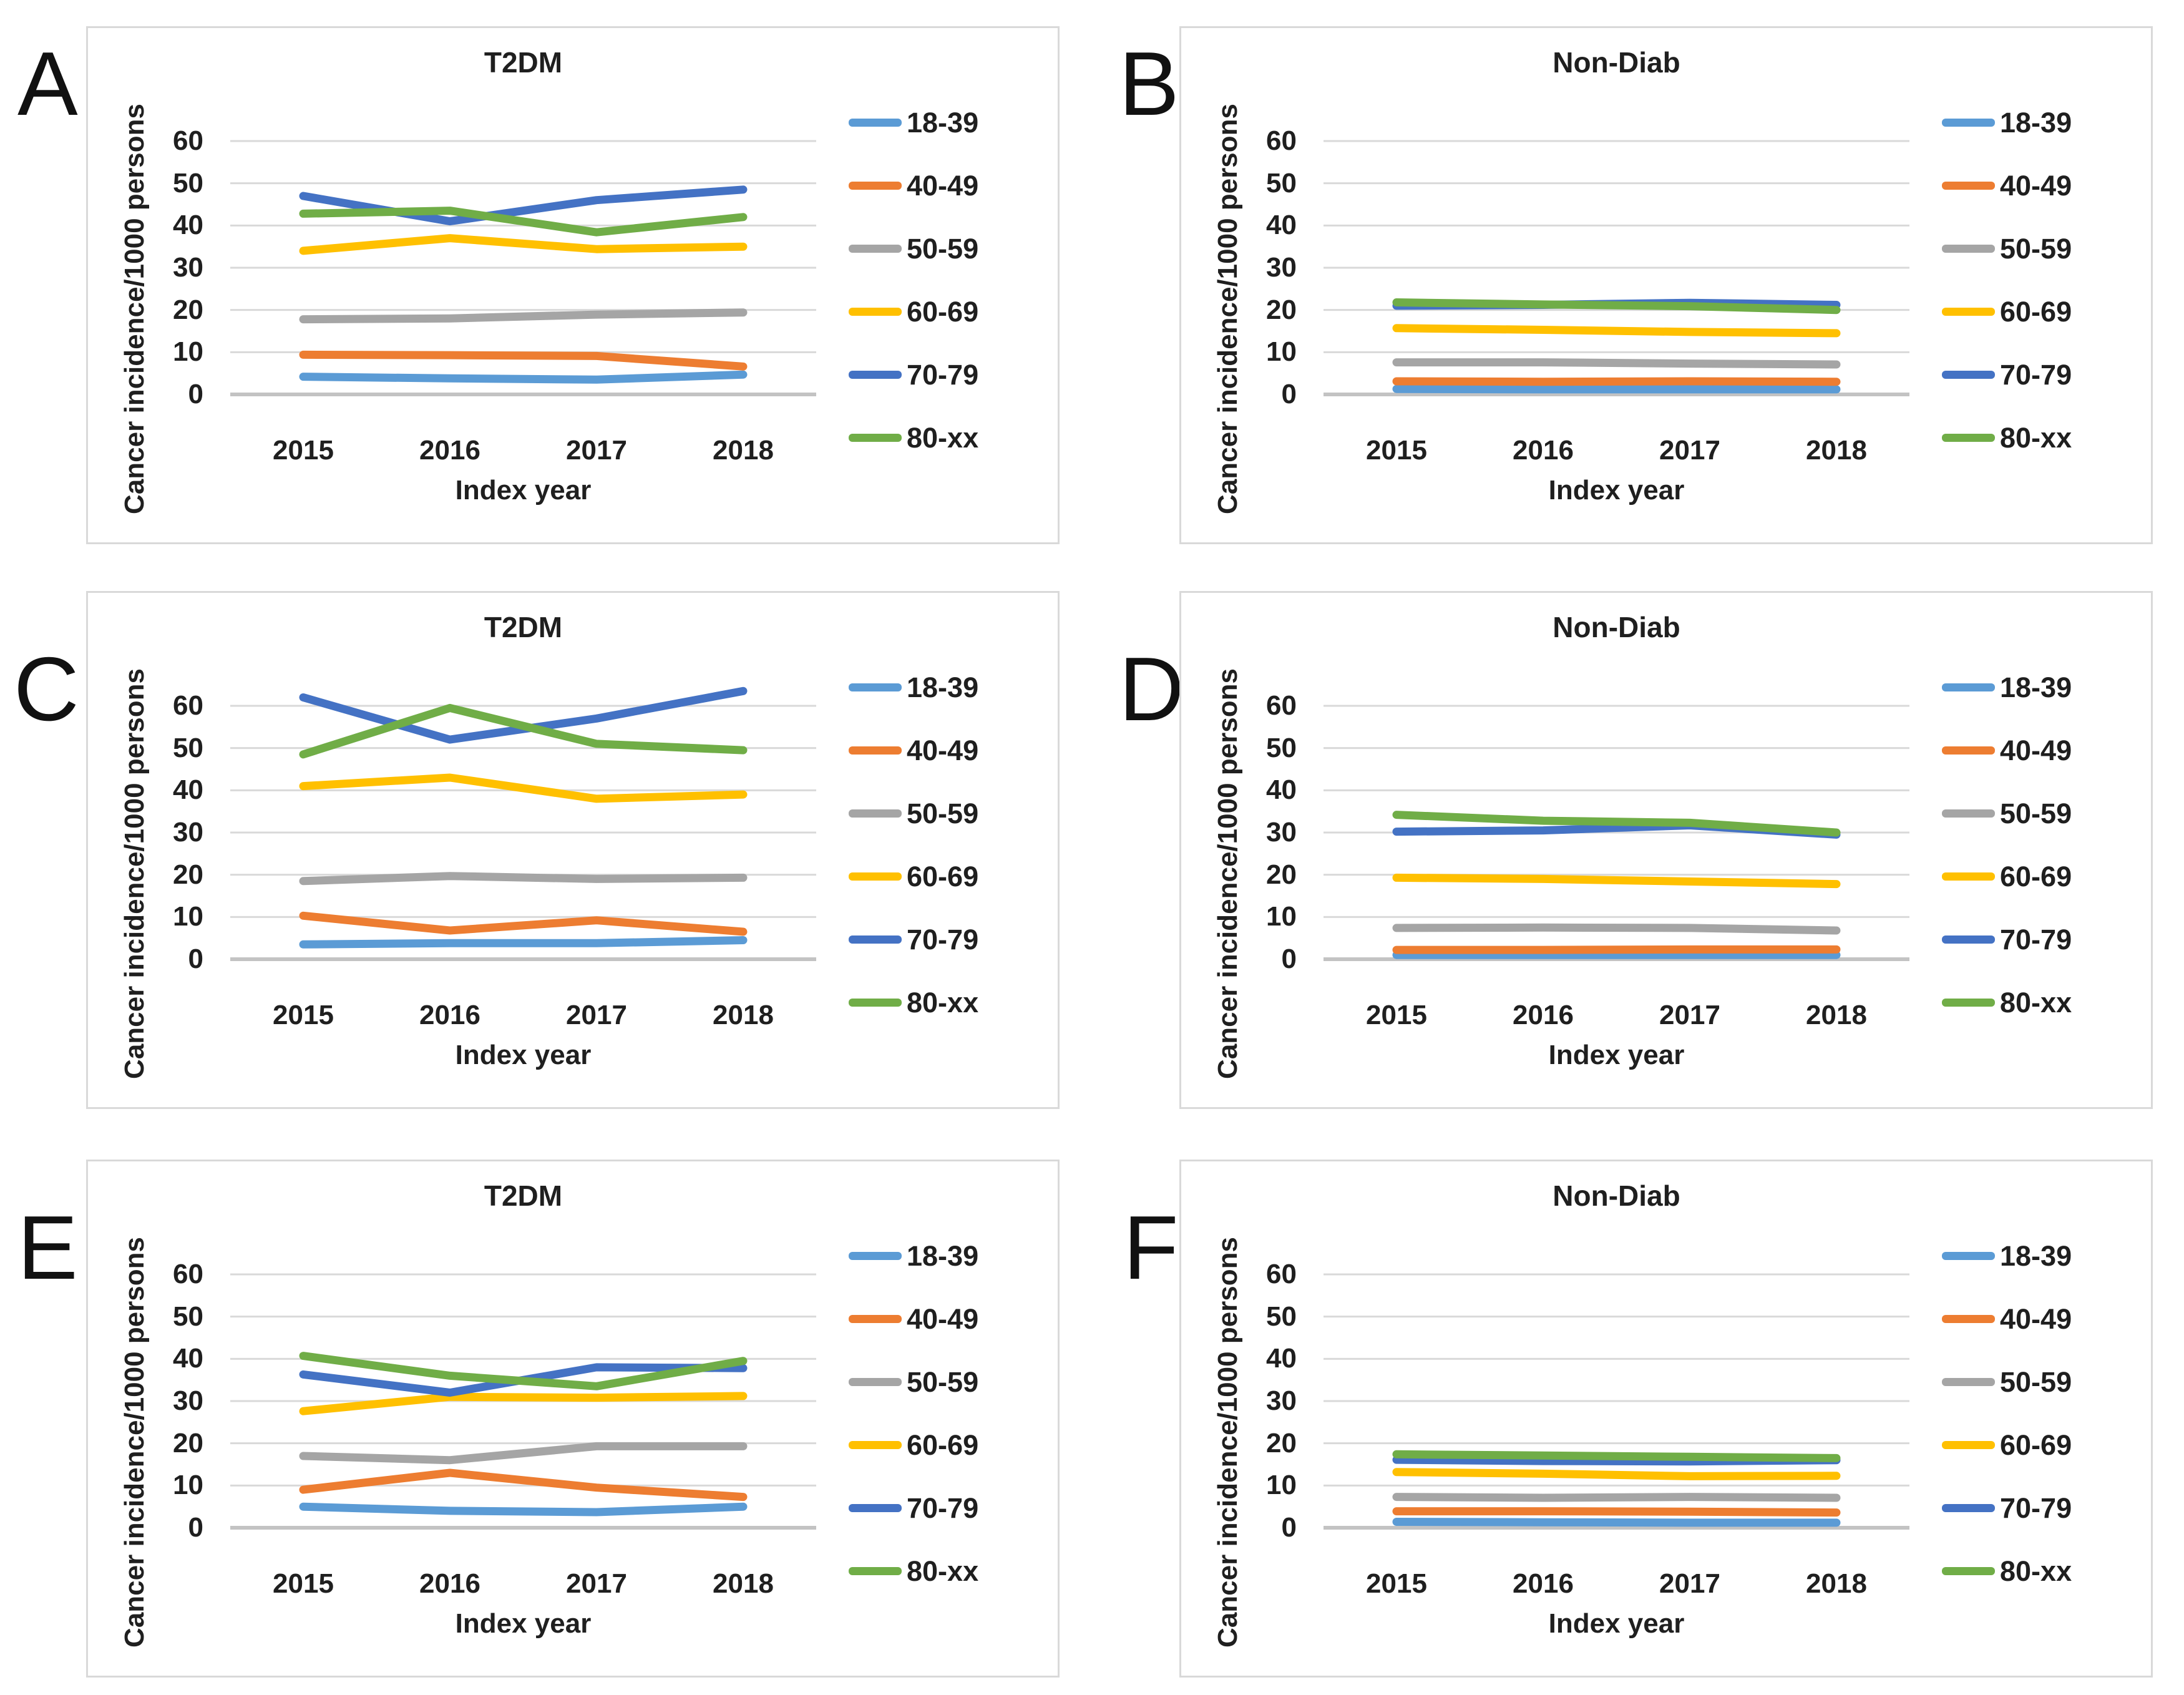 Image resolution: width=2184 pixels, height=1695 pixels. I want to click on legend-label: 80-xx, so click(2036, 1002).